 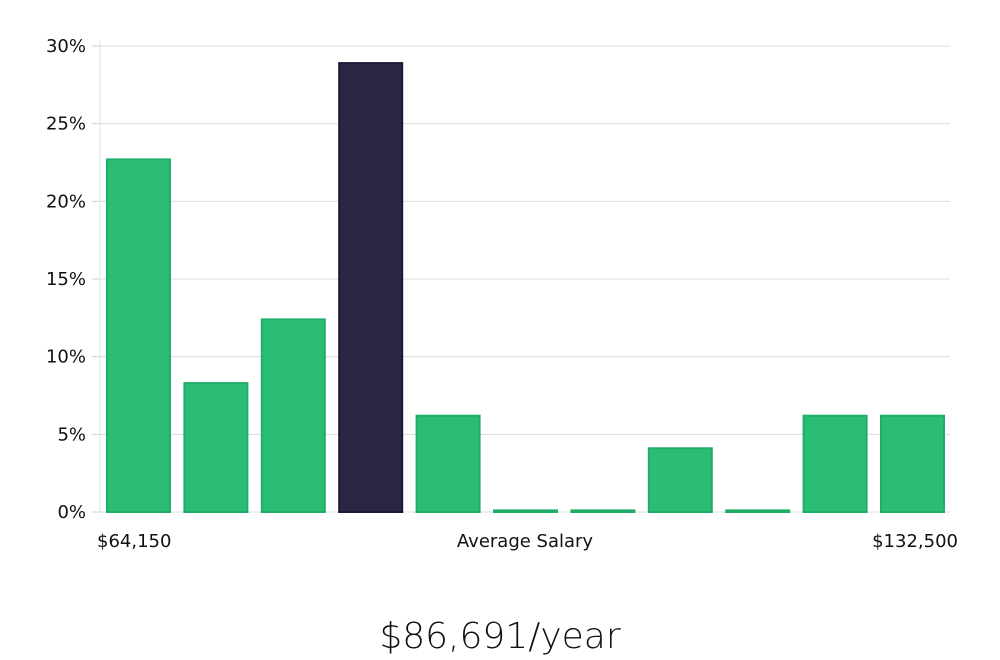 What do you see at coordinates (66, 279) in the screenshot?
I see `y-tick-label: 15%` at bounding box center [66, 279].